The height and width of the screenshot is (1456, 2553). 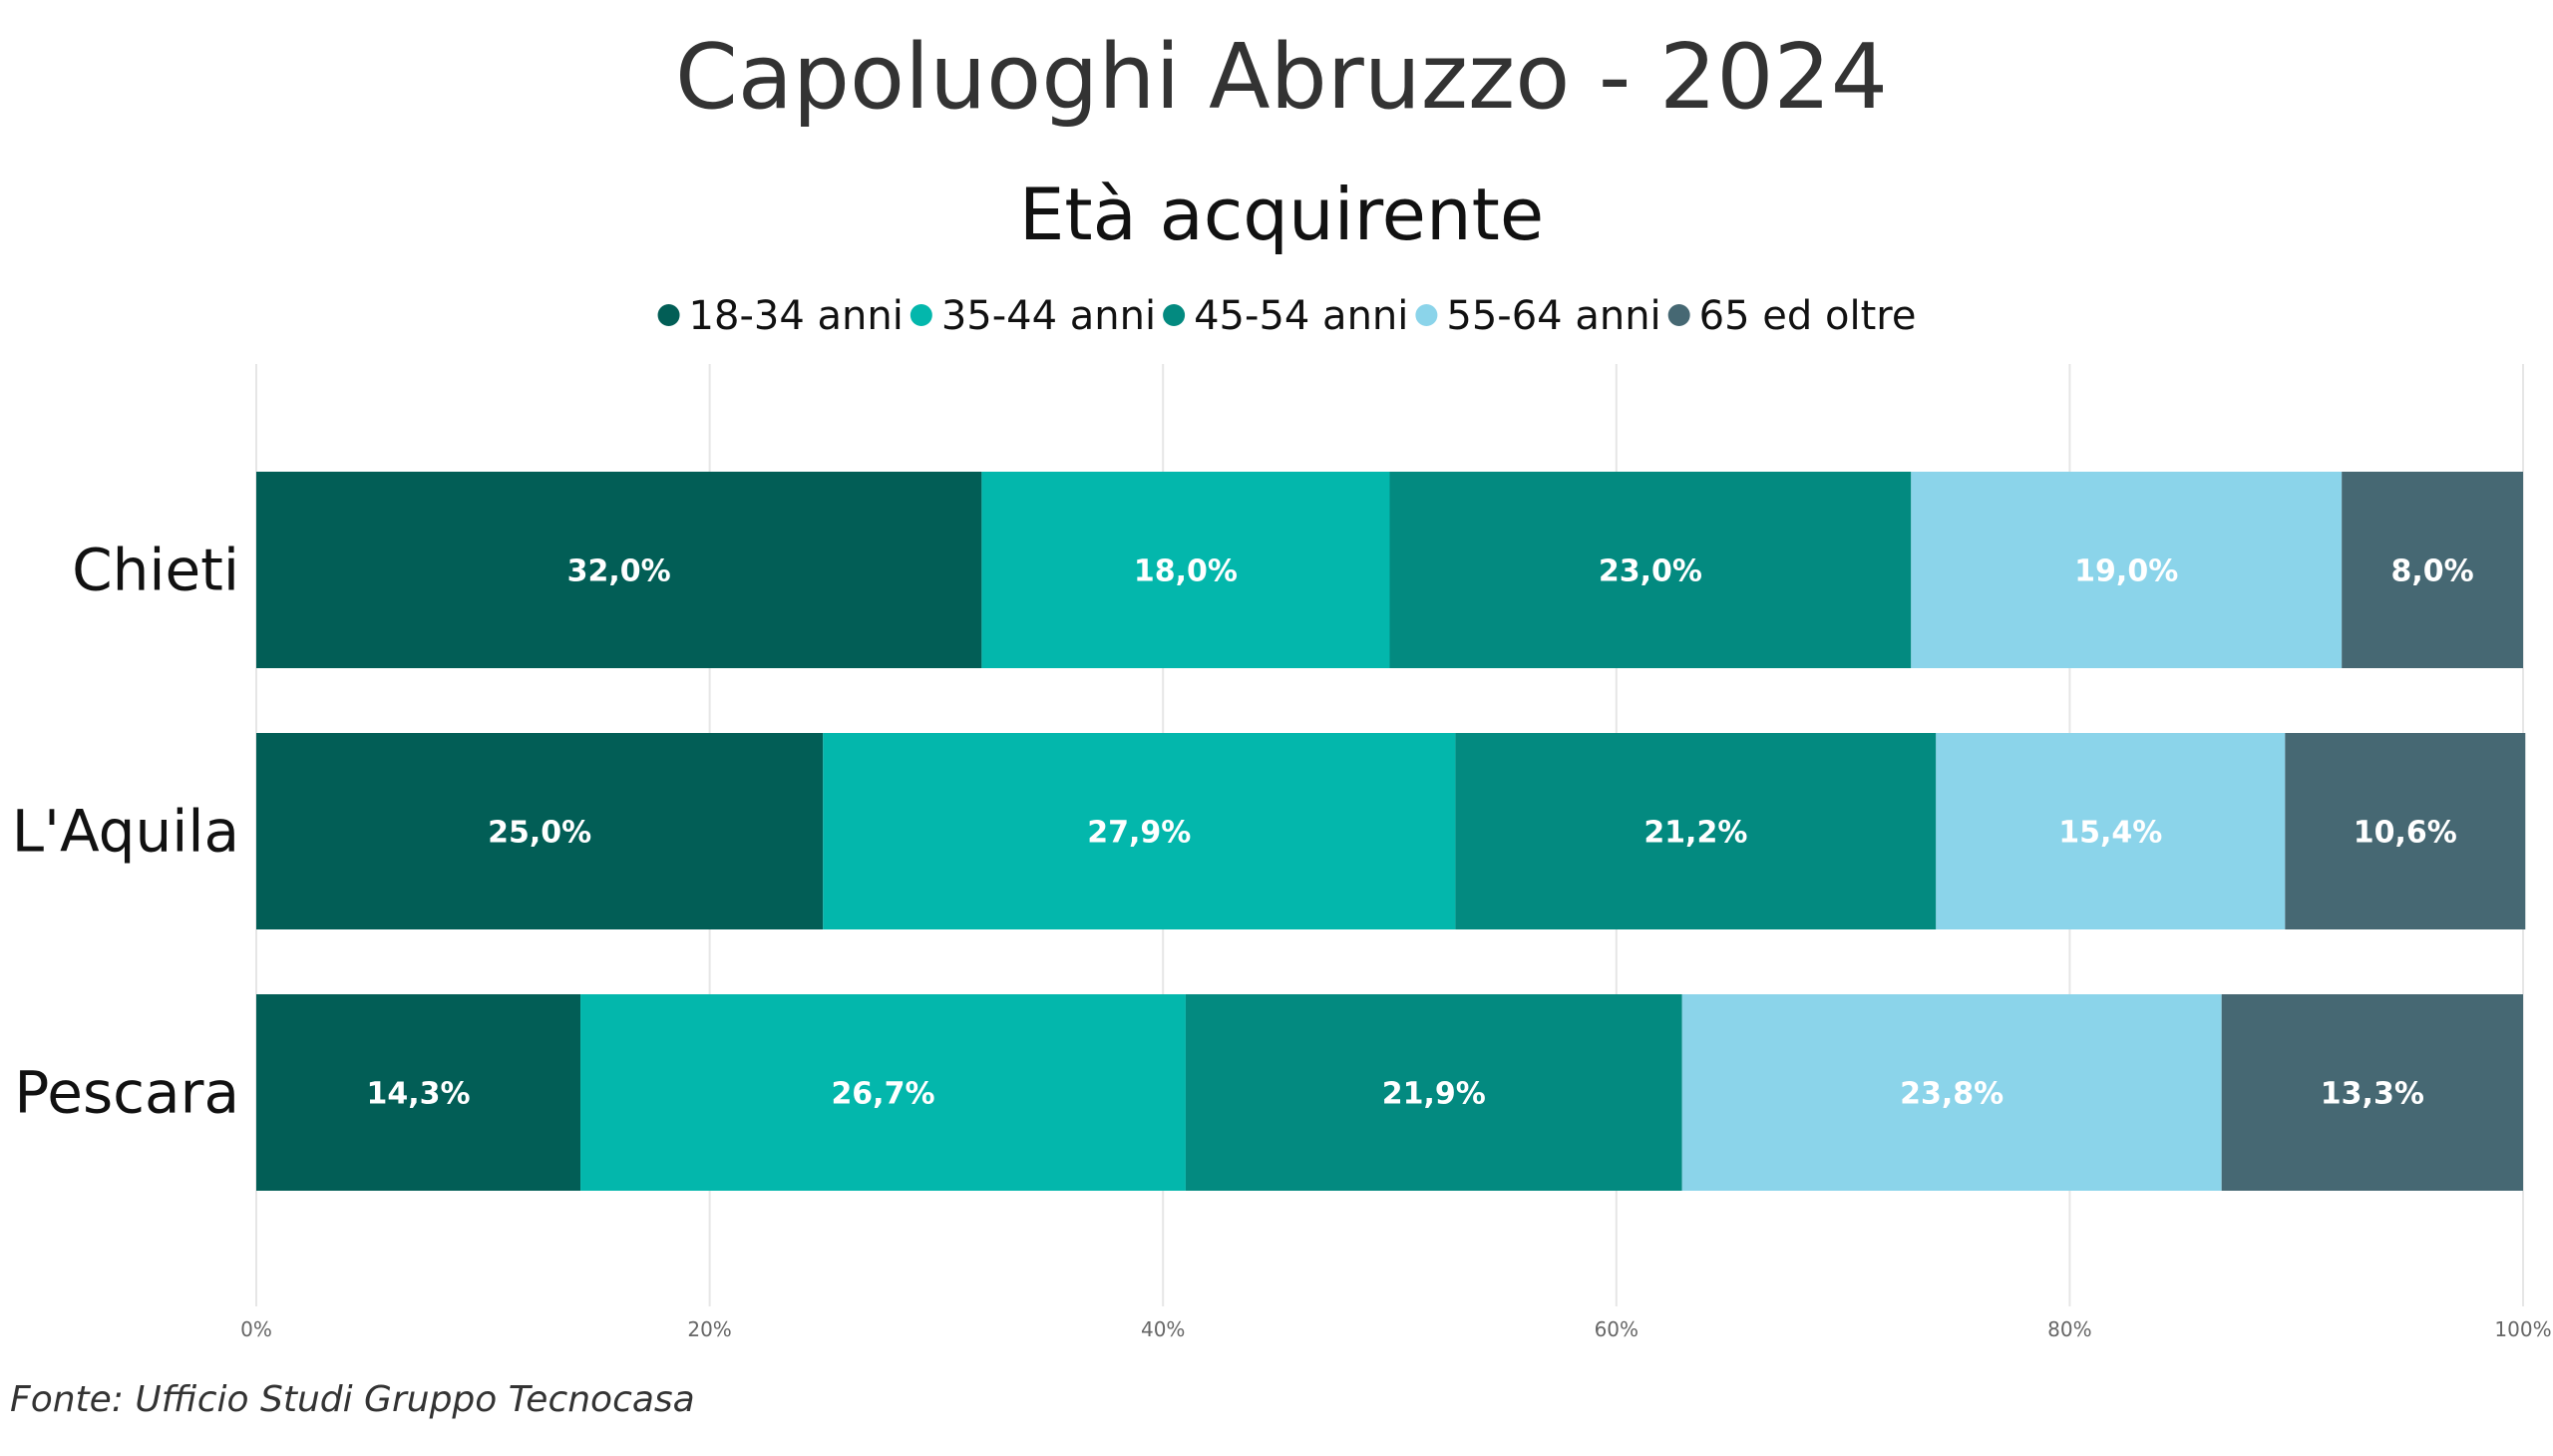 I want to click on legend-label: 35-44 anni, so click(x=1048, y=316).